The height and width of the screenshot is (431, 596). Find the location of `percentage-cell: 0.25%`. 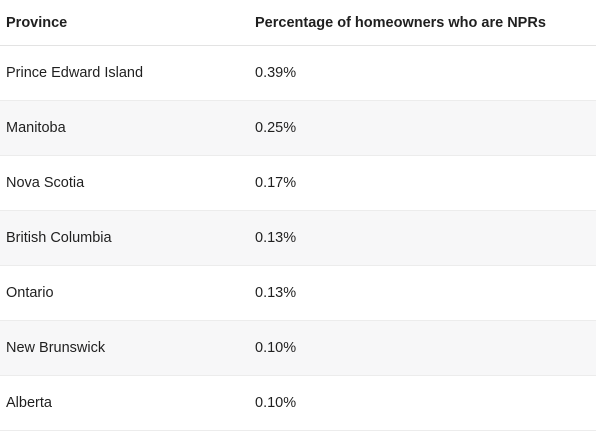

percentage-cell: 0.25% is located at coordinates (422, 128).